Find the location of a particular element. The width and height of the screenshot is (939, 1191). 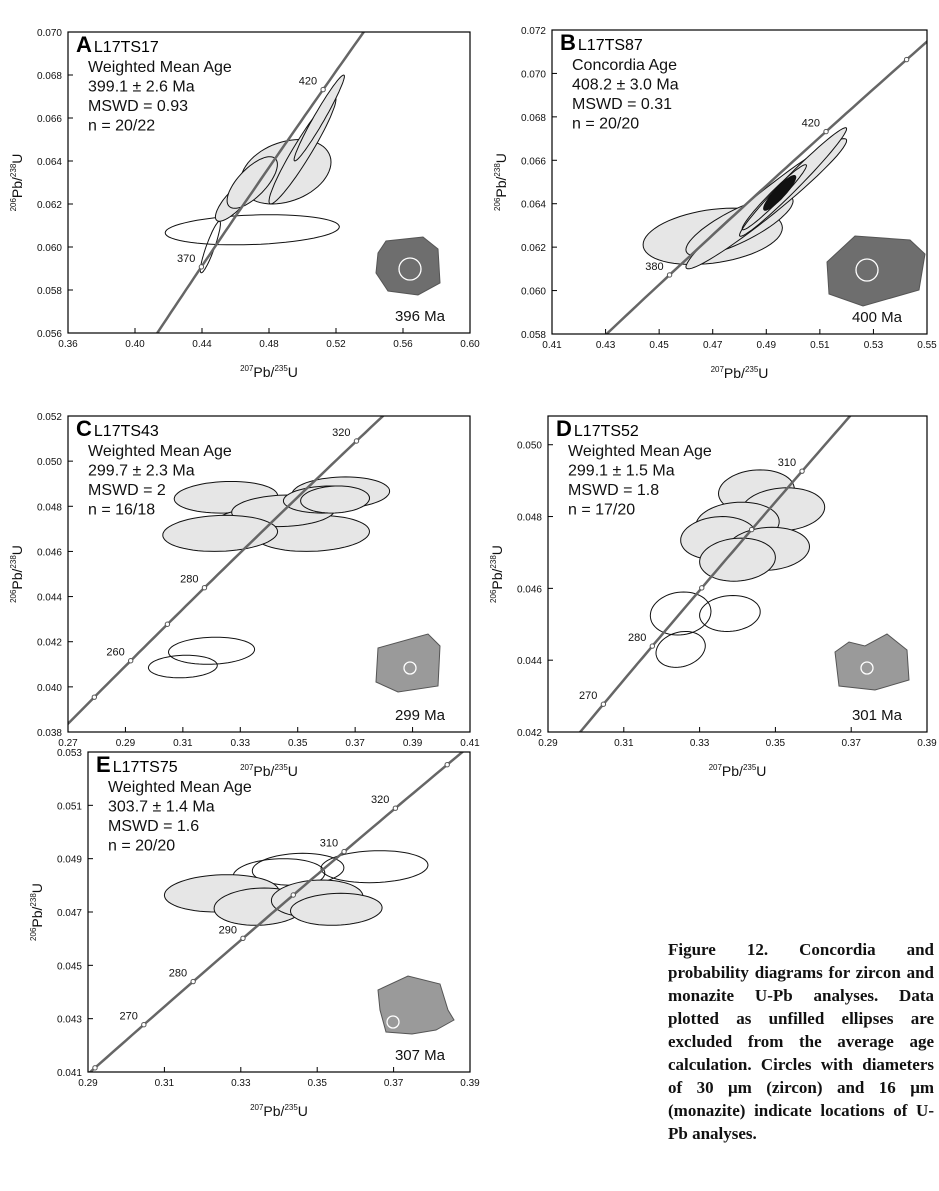

y-tick-label: 0.060 is located at coordinates (533, 292).